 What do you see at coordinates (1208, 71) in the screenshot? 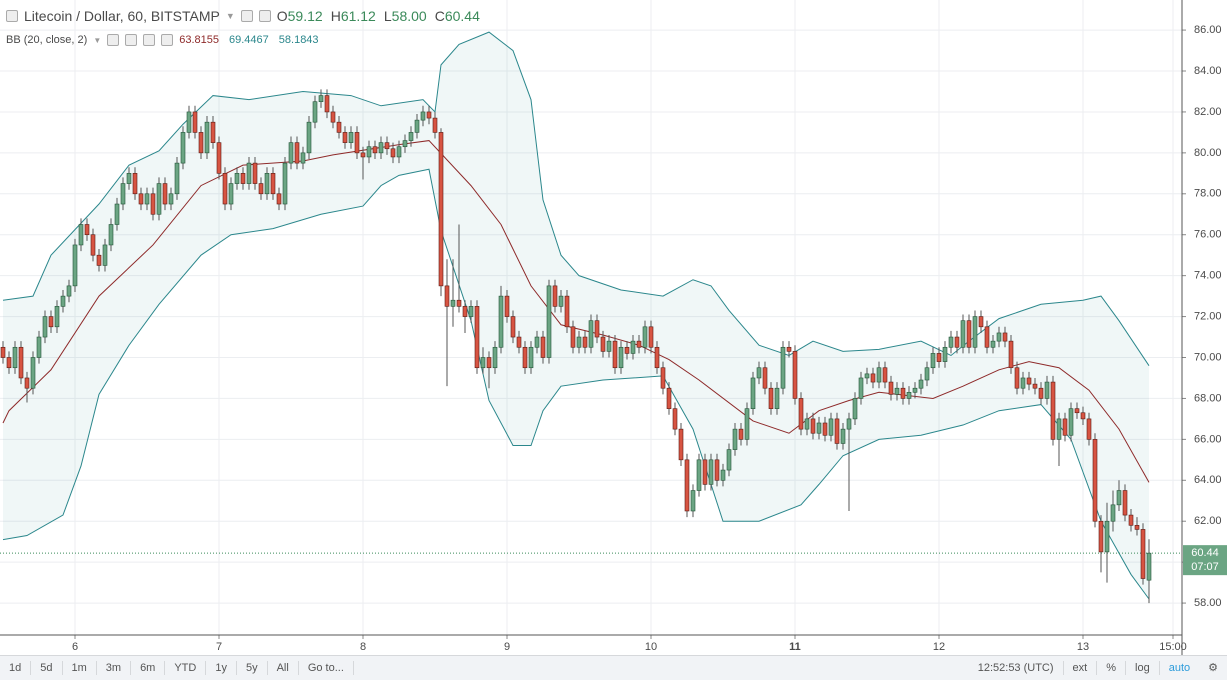
I see `y-tick-label: 84.00` at bounding box center [1208, 71].